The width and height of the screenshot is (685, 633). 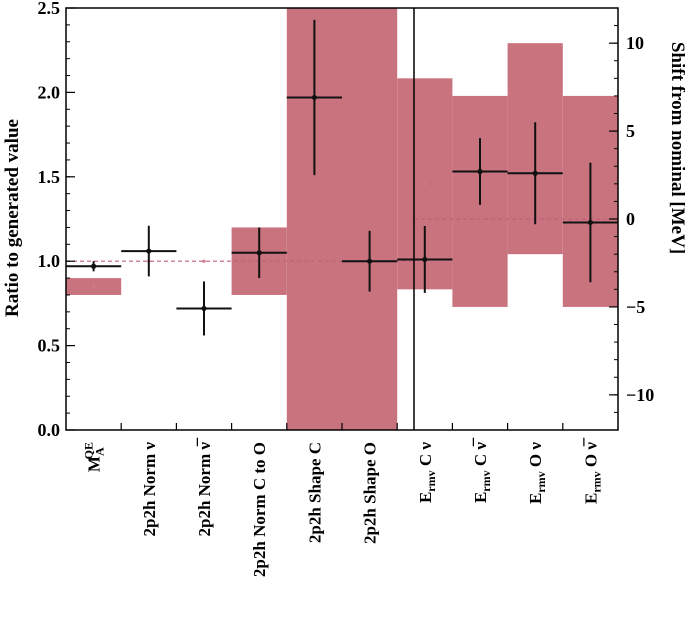 I want to click on category-label: Ermv C ν̅, so click(x=482, y=470).